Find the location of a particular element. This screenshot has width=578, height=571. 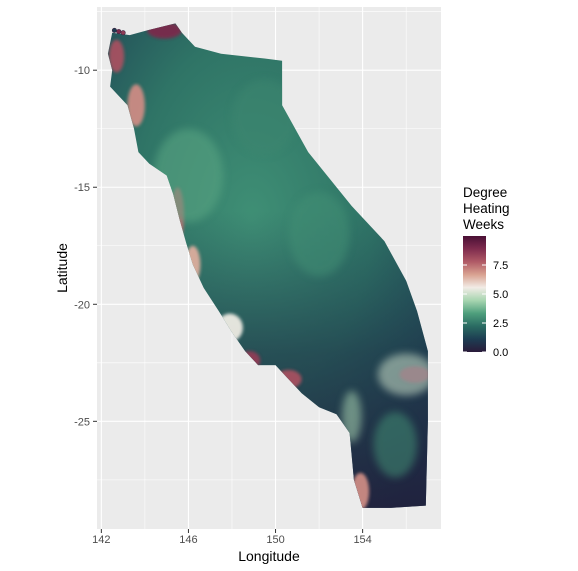

x-tick-label: 150 is located at coordinates (275, 540).